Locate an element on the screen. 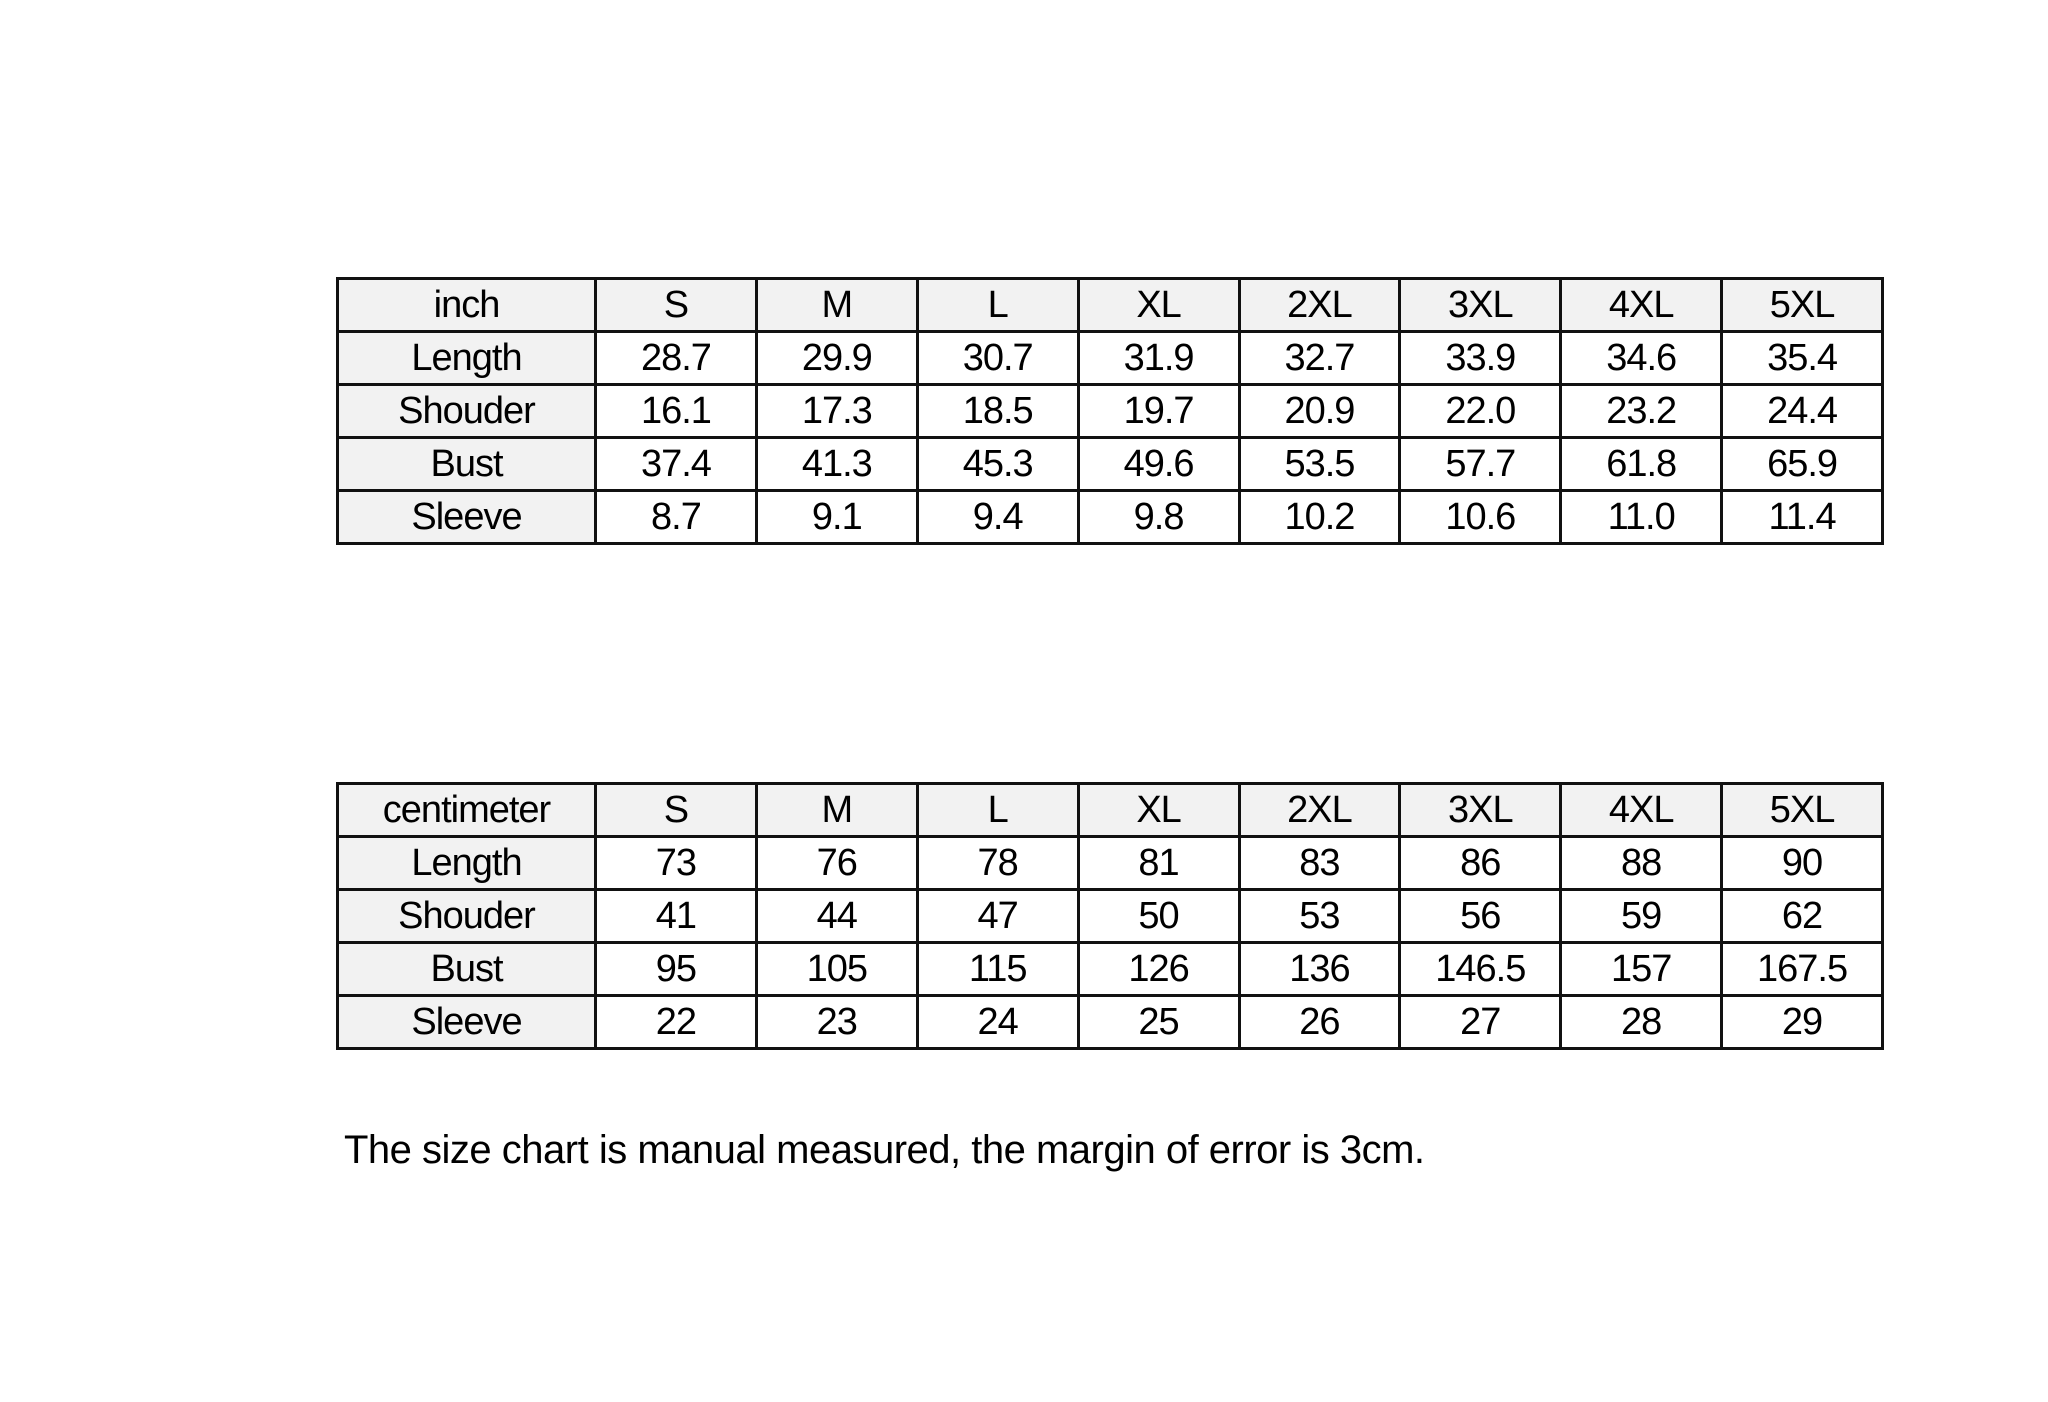  size-header: 5XL is located at coordinates (1802, 305).